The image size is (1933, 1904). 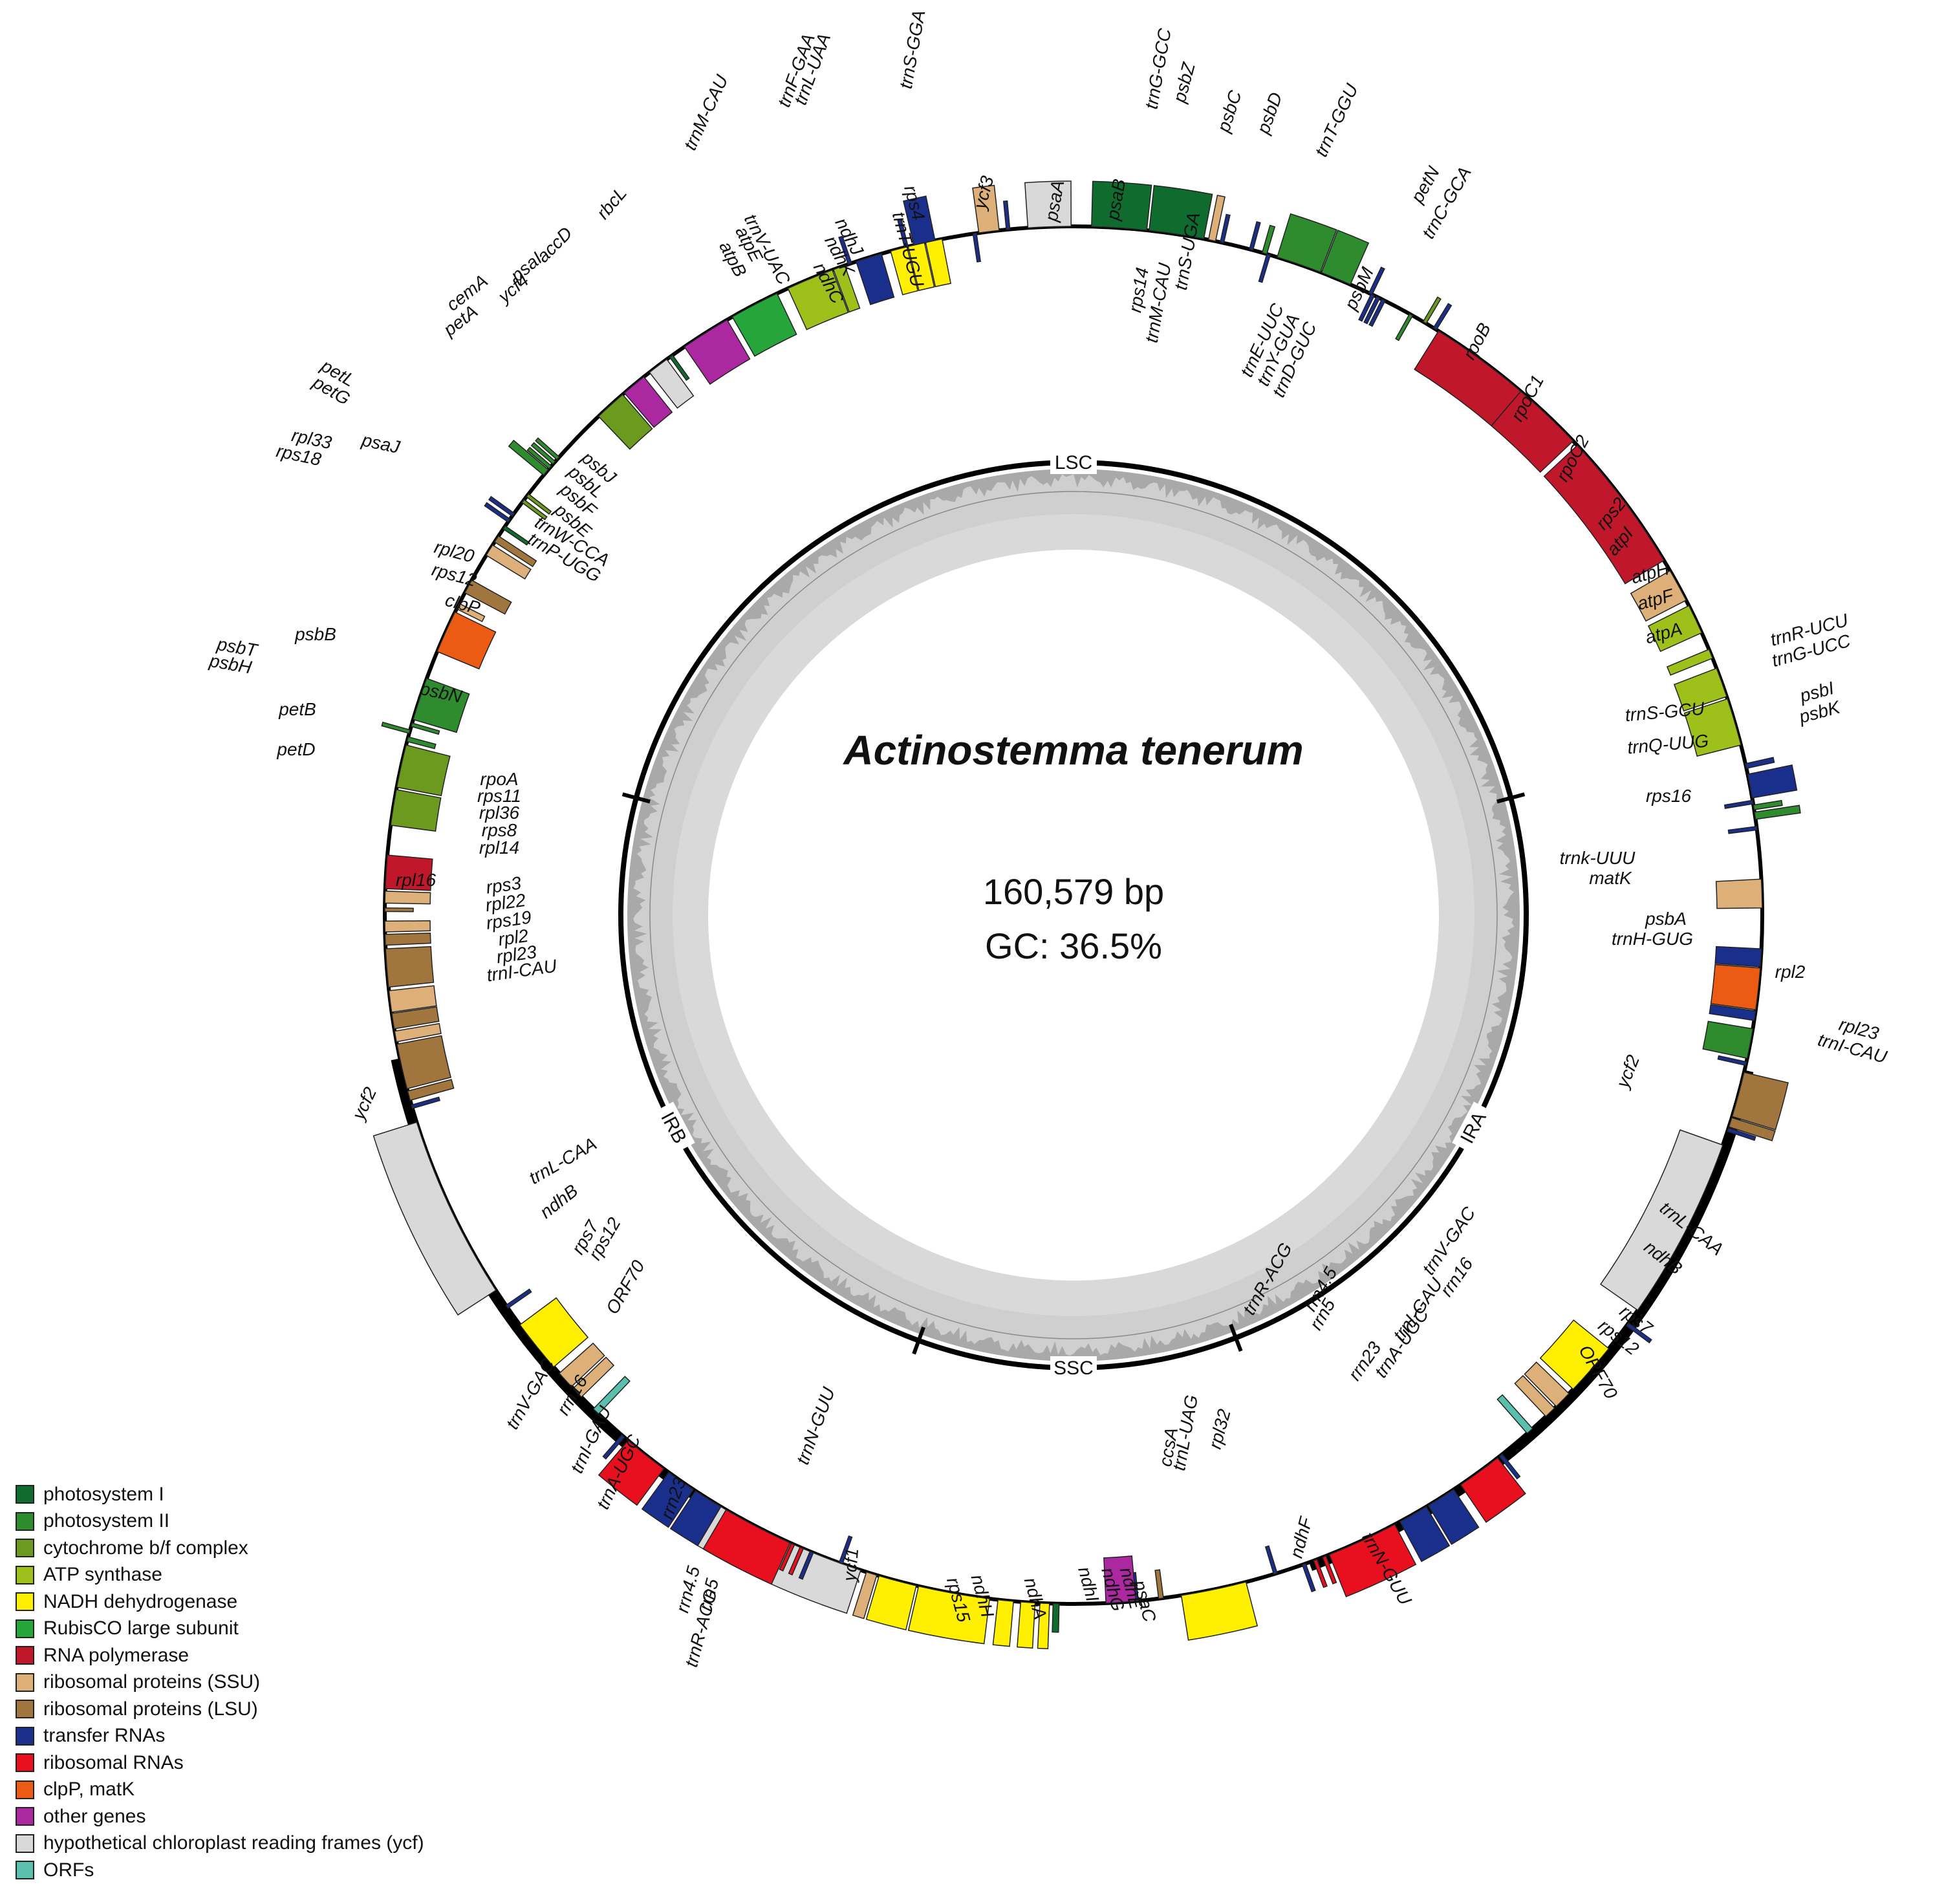 What do you see at coordinates (1666, 919) in the screenshot?
I see `gene-label: psbA` at bounding box center [1666, 919].